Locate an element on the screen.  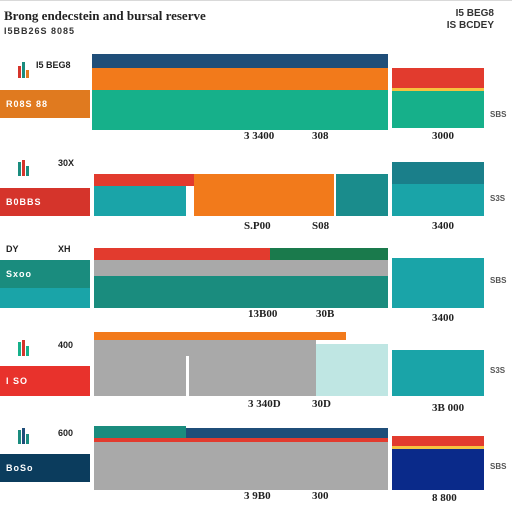
row-5-mini-red is located at coordinates (438, 442).